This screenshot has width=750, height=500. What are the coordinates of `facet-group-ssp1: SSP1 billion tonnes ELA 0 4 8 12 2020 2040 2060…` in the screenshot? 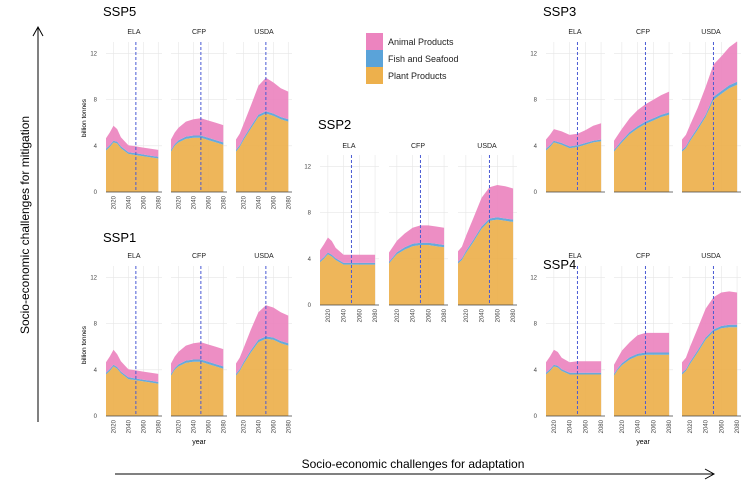 It's located at (186, 338).